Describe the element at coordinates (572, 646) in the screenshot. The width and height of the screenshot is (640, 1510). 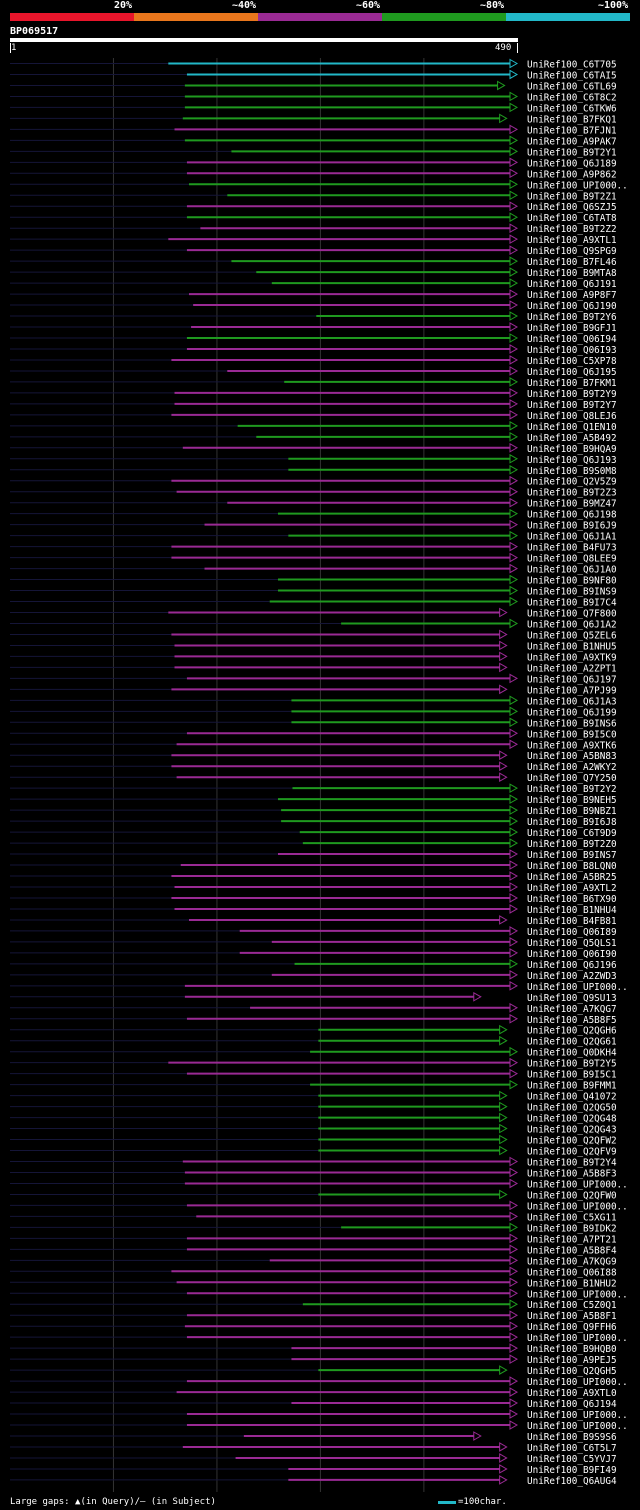
I see `hit-label: UniRef100_B1NHU5` at that location.